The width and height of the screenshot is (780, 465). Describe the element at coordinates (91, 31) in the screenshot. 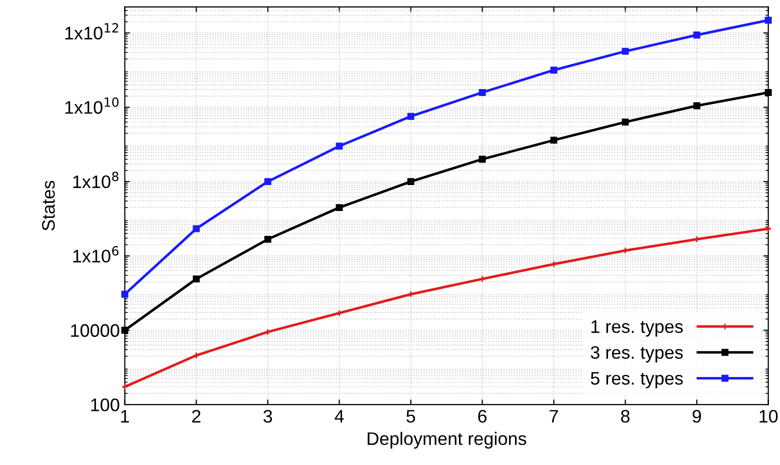

I see `y-tick-label: 1x10$^{12}$` at that location.